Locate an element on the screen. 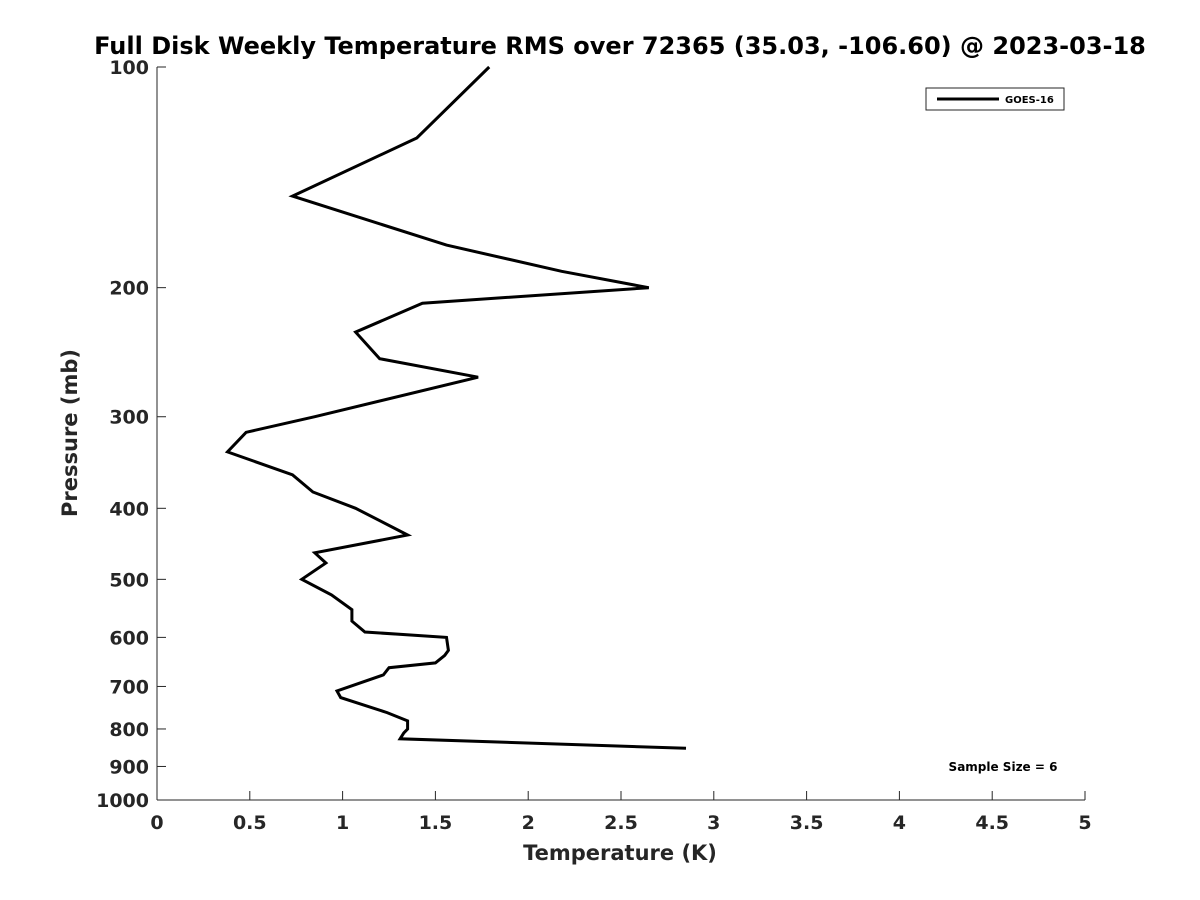  x-tick-label: 0 is located at coordinates (156, 823).